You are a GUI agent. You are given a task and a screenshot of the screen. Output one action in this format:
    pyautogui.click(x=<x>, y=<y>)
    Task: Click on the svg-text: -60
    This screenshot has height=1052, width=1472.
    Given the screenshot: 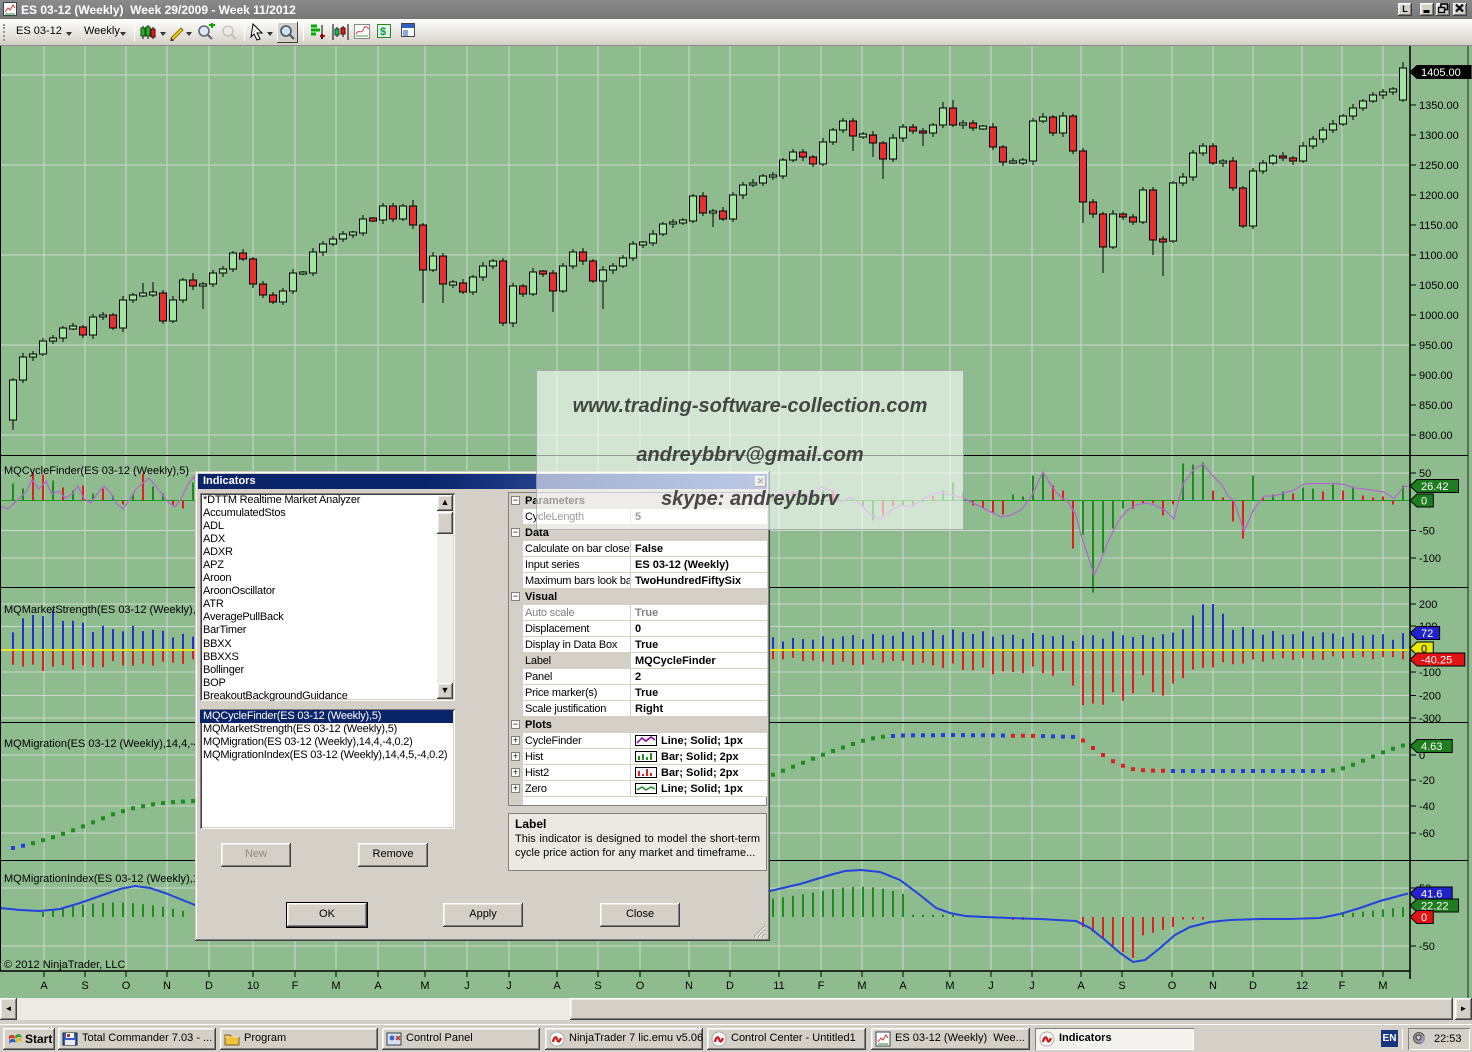 What is the action you would take?
    pyautogui.click(x=1427, y=834)
    